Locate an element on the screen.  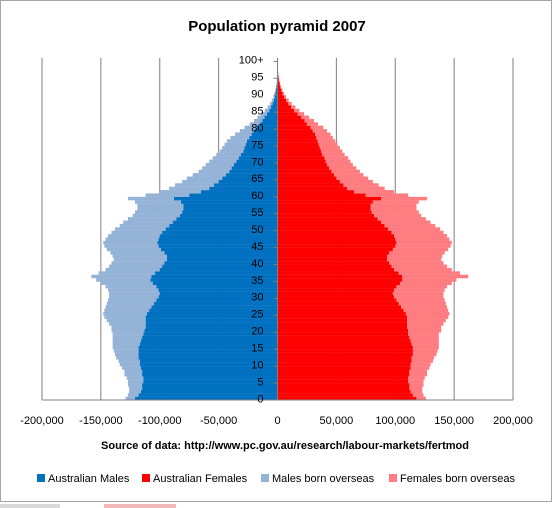
y-tick-label: 30 is located at coordinates (257, 298).